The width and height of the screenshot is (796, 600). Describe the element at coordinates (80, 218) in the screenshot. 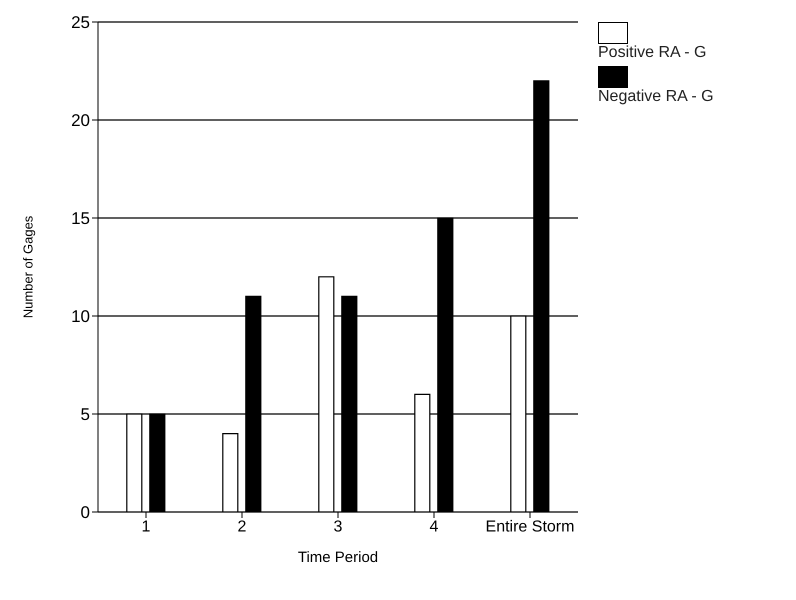

I see `y-tick-label: 15` at that location.